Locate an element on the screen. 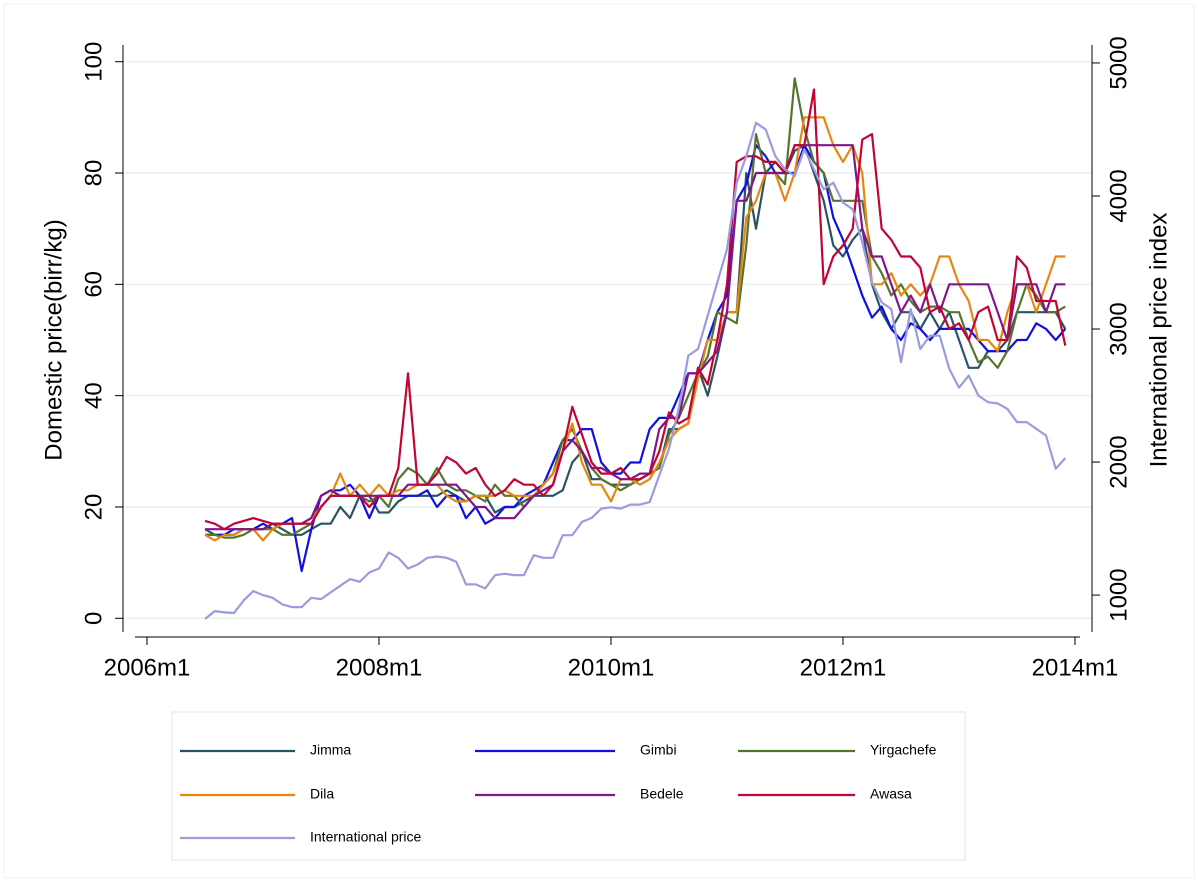  legend-label: Gimbi is located at coordinates (658, 750).